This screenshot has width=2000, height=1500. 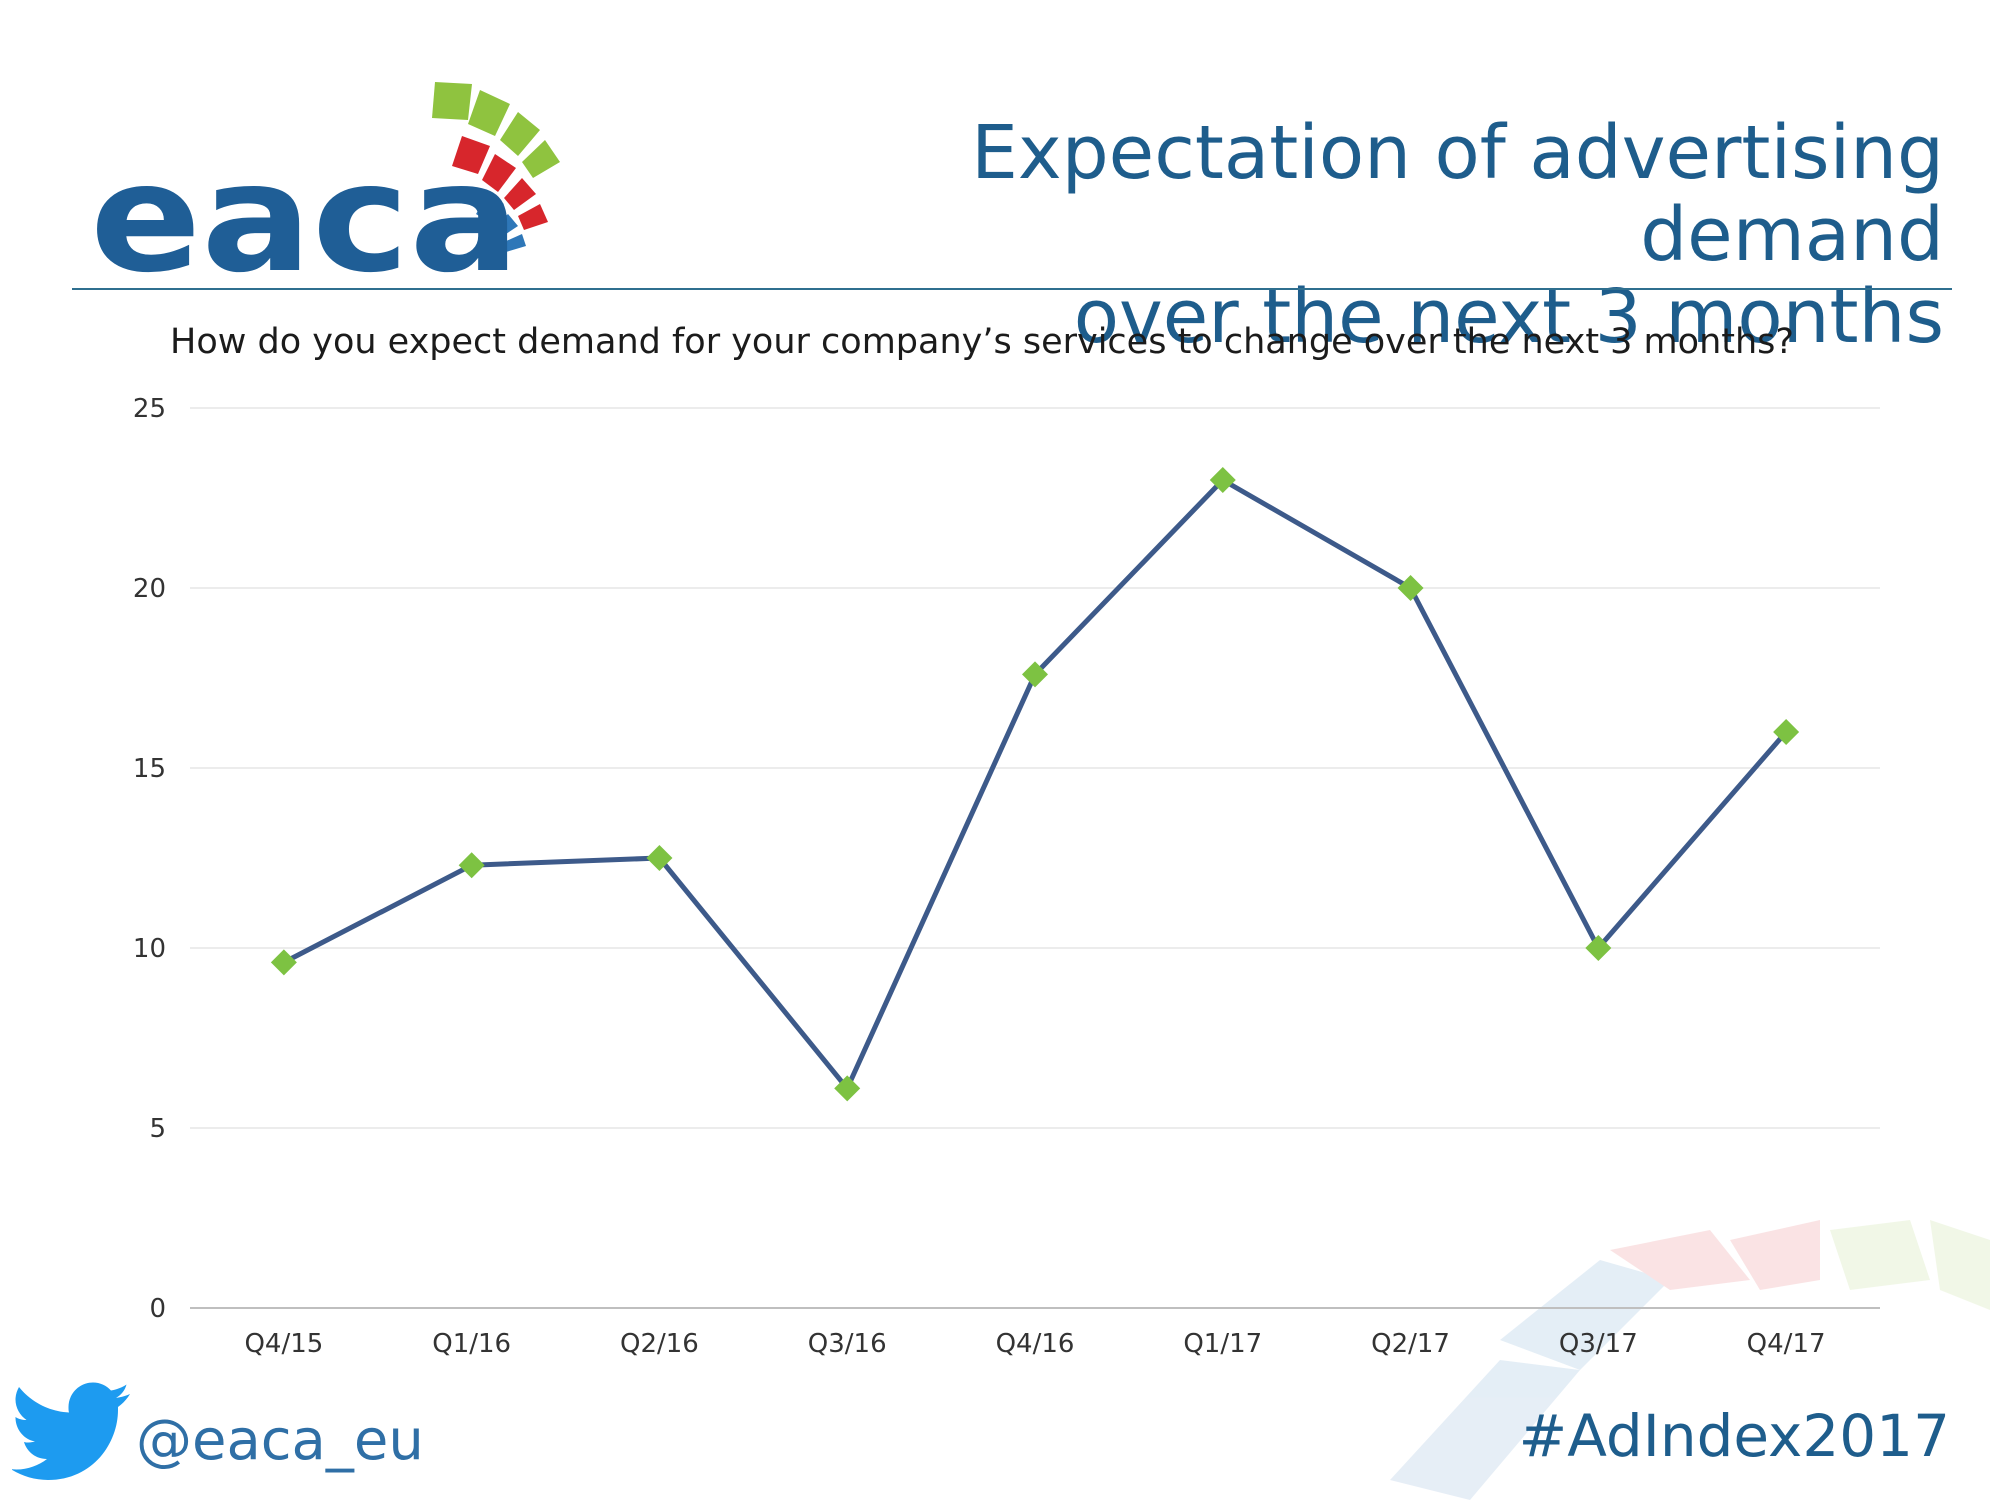 I want to click on data-point-Q1/17, so click(x=1222, y=480).